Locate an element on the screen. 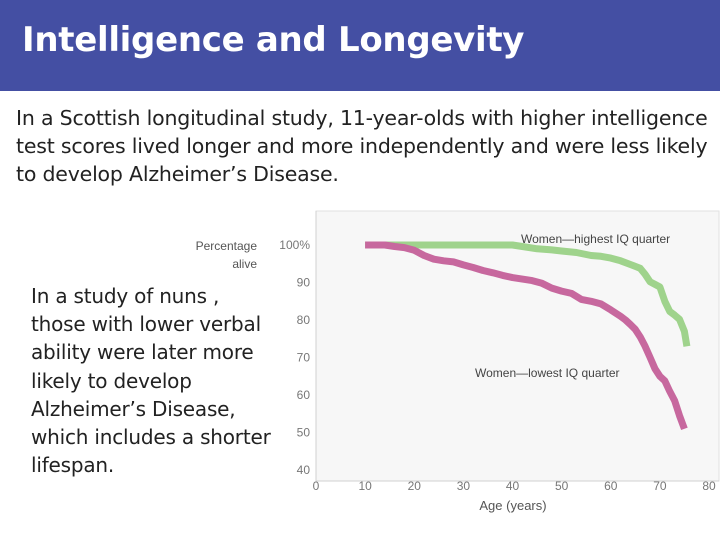 The width and height of the screenshot is (720, 540). y-axis-label-line2: alive is located at coordinates (244, 264).